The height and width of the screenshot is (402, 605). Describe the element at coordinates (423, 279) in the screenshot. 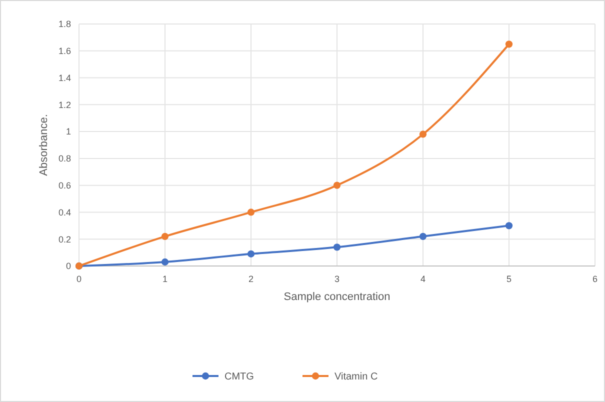

I see `x-tick-label: 4` at that location.